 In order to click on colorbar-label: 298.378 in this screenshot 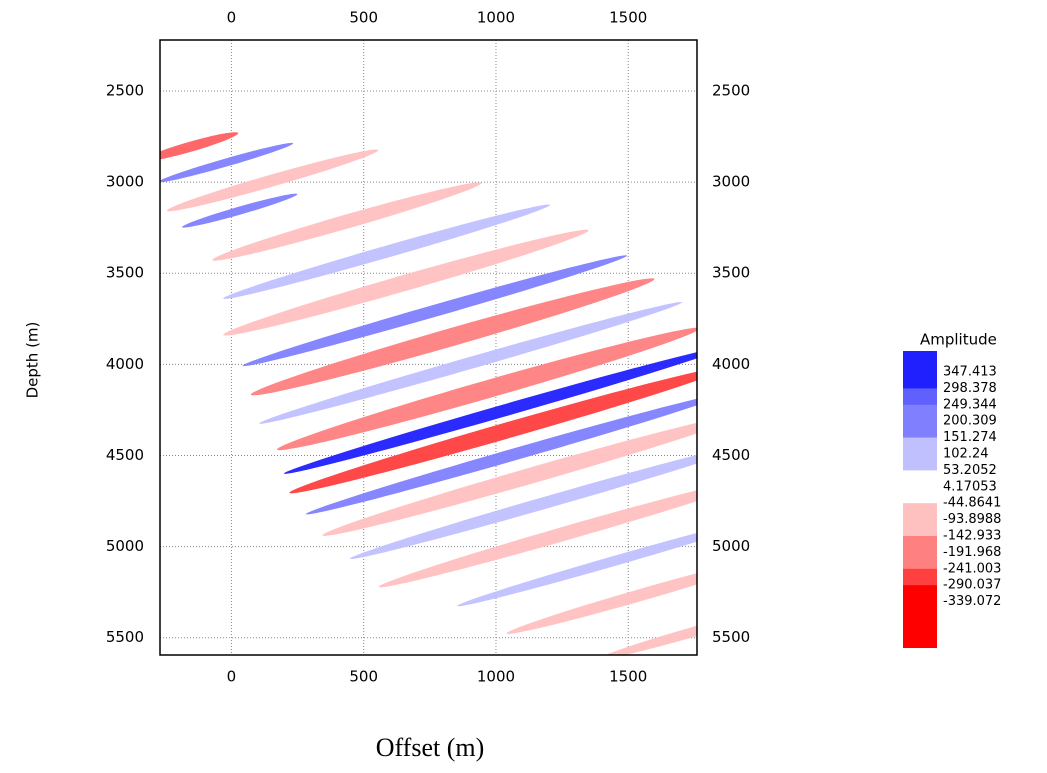, I will do `click(970, 388)`.